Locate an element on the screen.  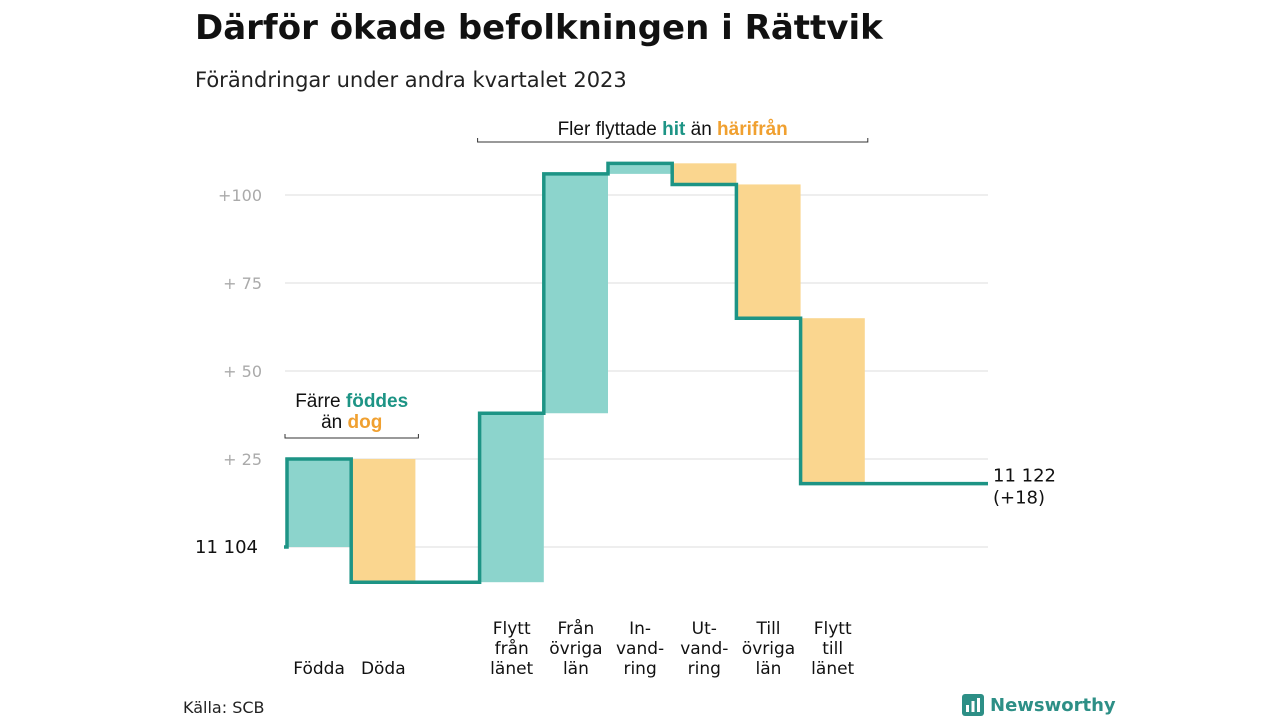
end-change-label: (+18) is located at coordinates (1019, 498).